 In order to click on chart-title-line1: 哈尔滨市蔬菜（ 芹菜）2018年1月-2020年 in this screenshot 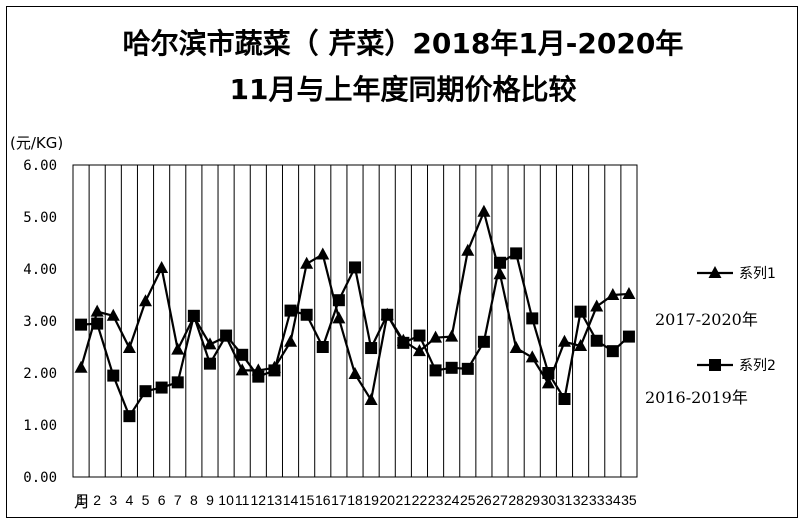, I will do `click(403, 43)`.